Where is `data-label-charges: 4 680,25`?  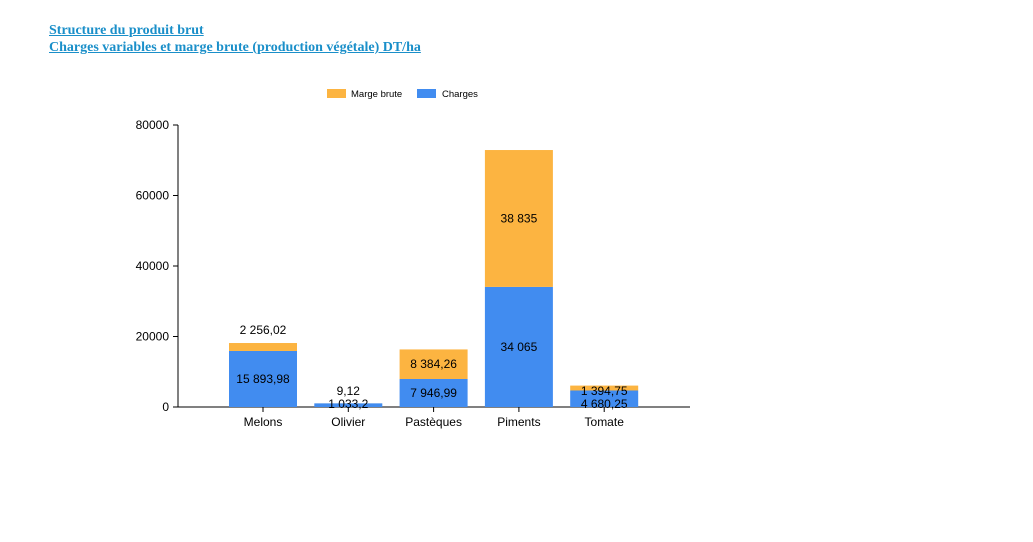
data-label-charges: 4 680,25 is located at coordinates (604, 404).